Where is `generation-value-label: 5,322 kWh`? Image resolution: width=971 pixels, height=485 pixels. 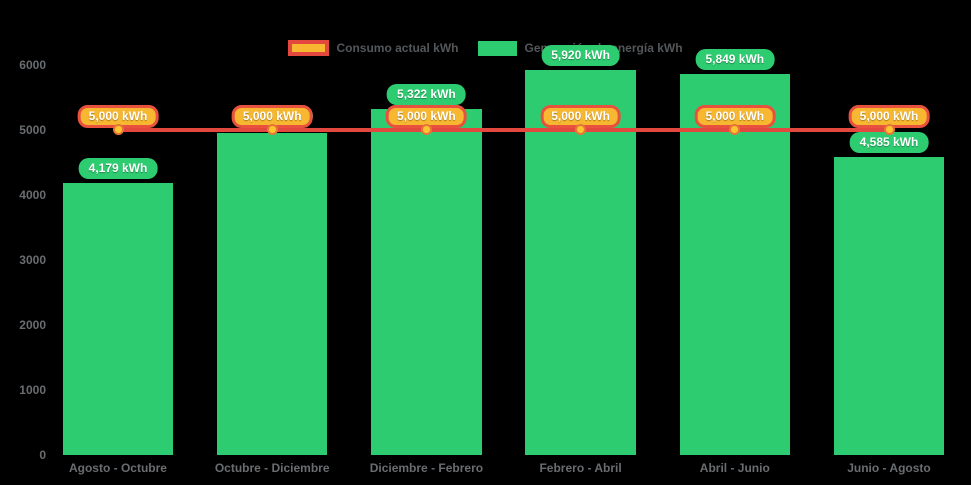 generation-value-label: 5,322 kWh is located at coordinates (426, 94).